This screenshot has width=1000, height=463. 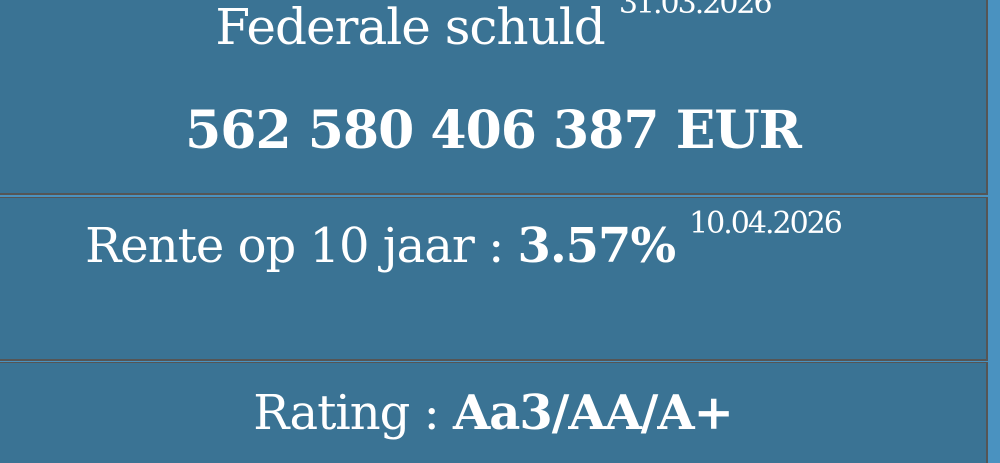 I want to click on debt-title: Federale schuld 31.03.2026, so click(x=493, y=28).